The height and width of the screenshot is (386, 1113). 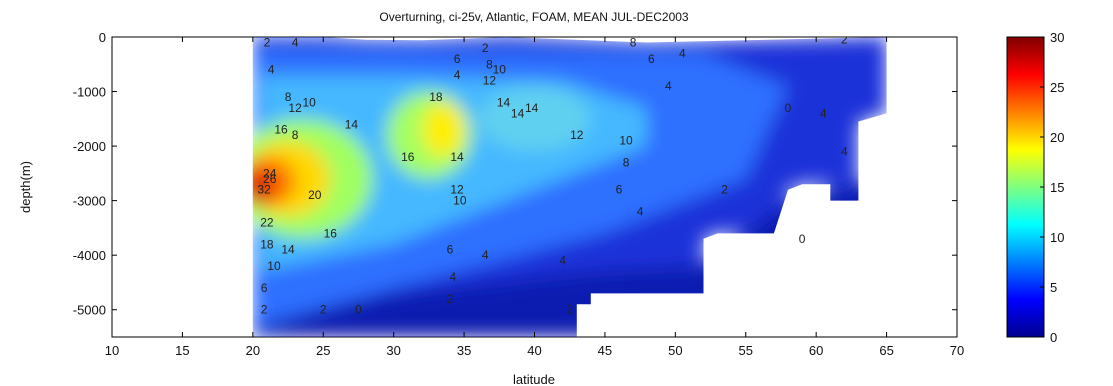 I want to click on x-tick-label: 40, so click(x=534, y=350).